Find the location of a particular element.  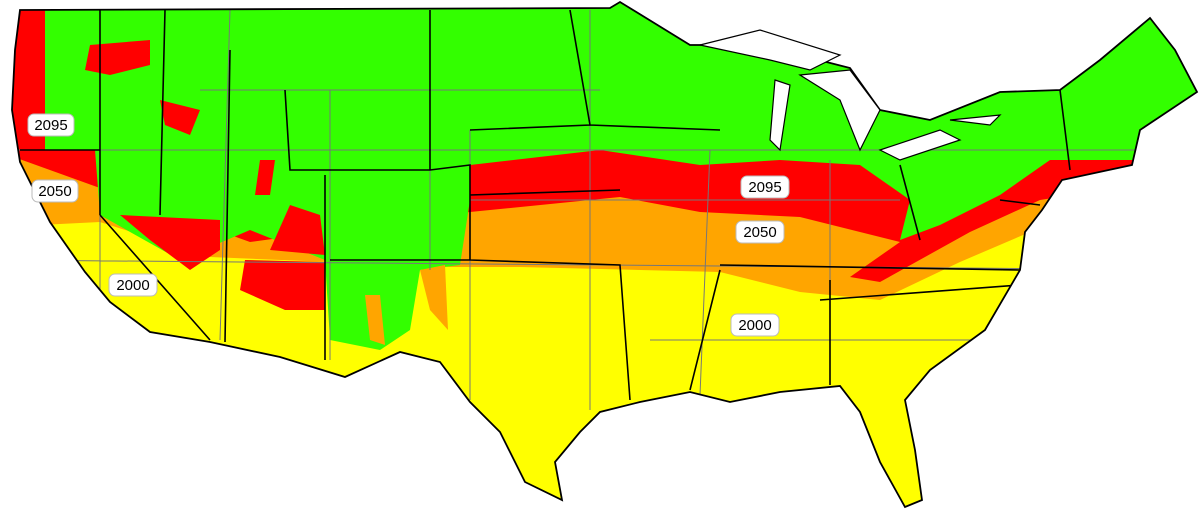

great-lakes is located at coordinates (850, 95).